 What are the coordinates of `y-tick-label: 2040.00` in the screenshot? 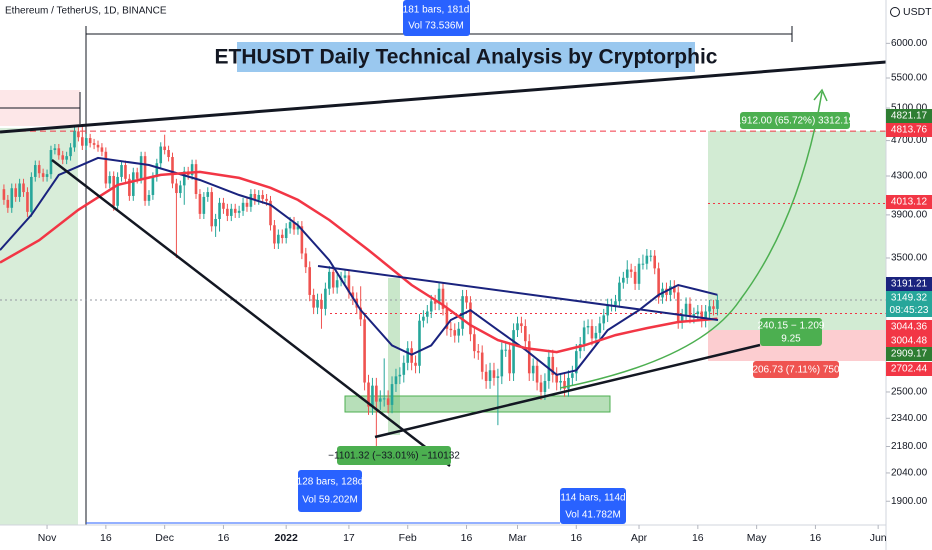 It's located at (909, 473).